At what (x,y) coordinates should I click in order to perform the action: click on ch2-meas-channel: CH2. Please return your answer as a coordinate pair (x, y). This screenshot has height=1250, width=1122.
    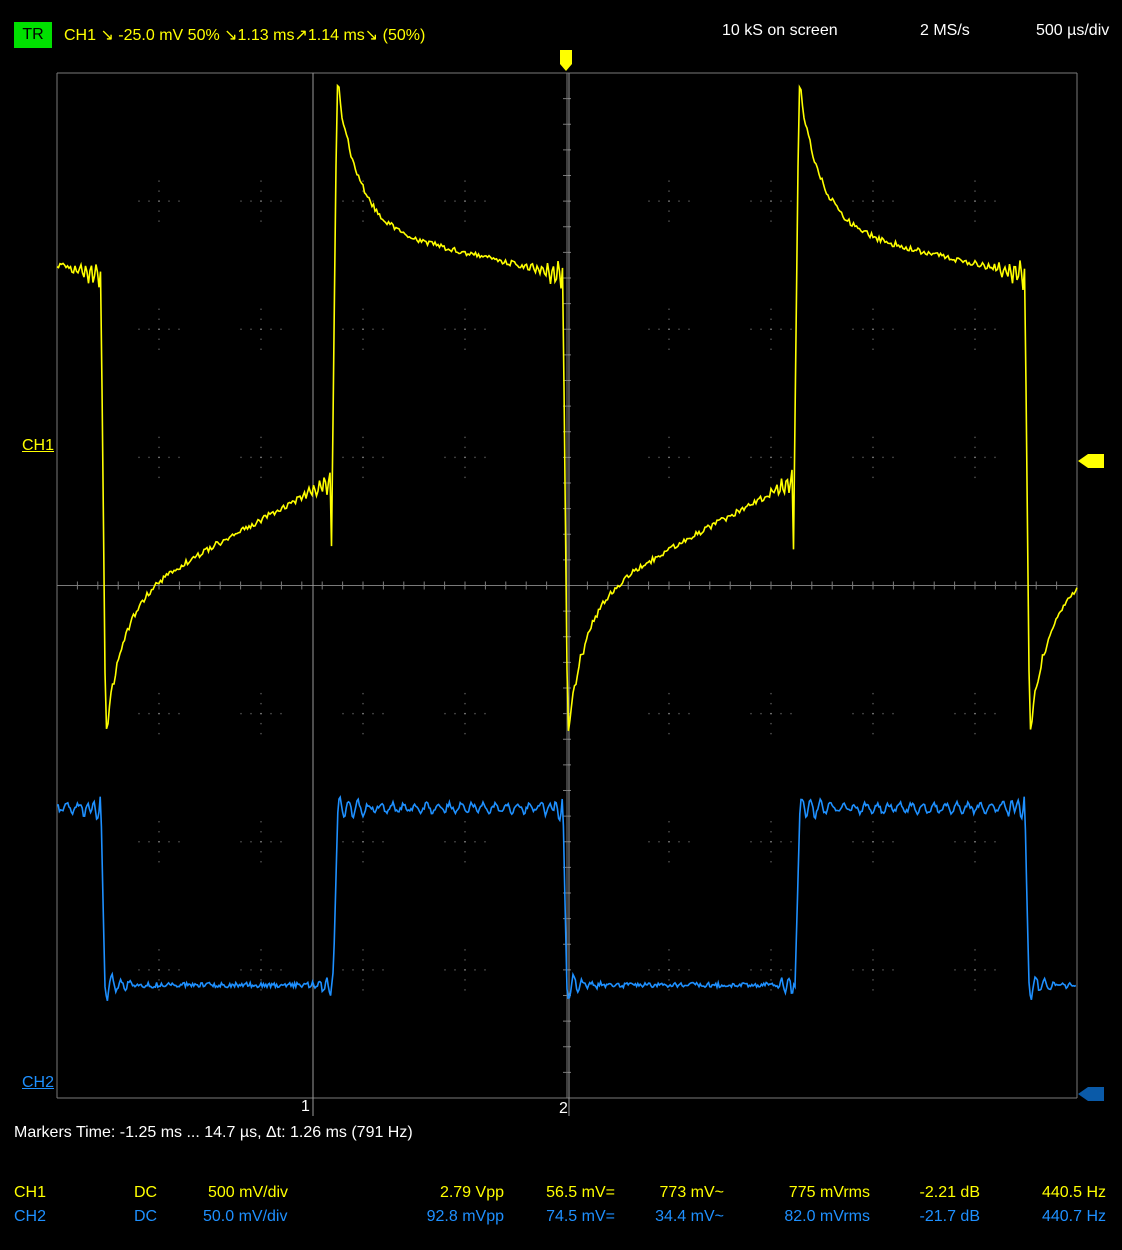
    Looking at the image, I should click on (30, 1216).